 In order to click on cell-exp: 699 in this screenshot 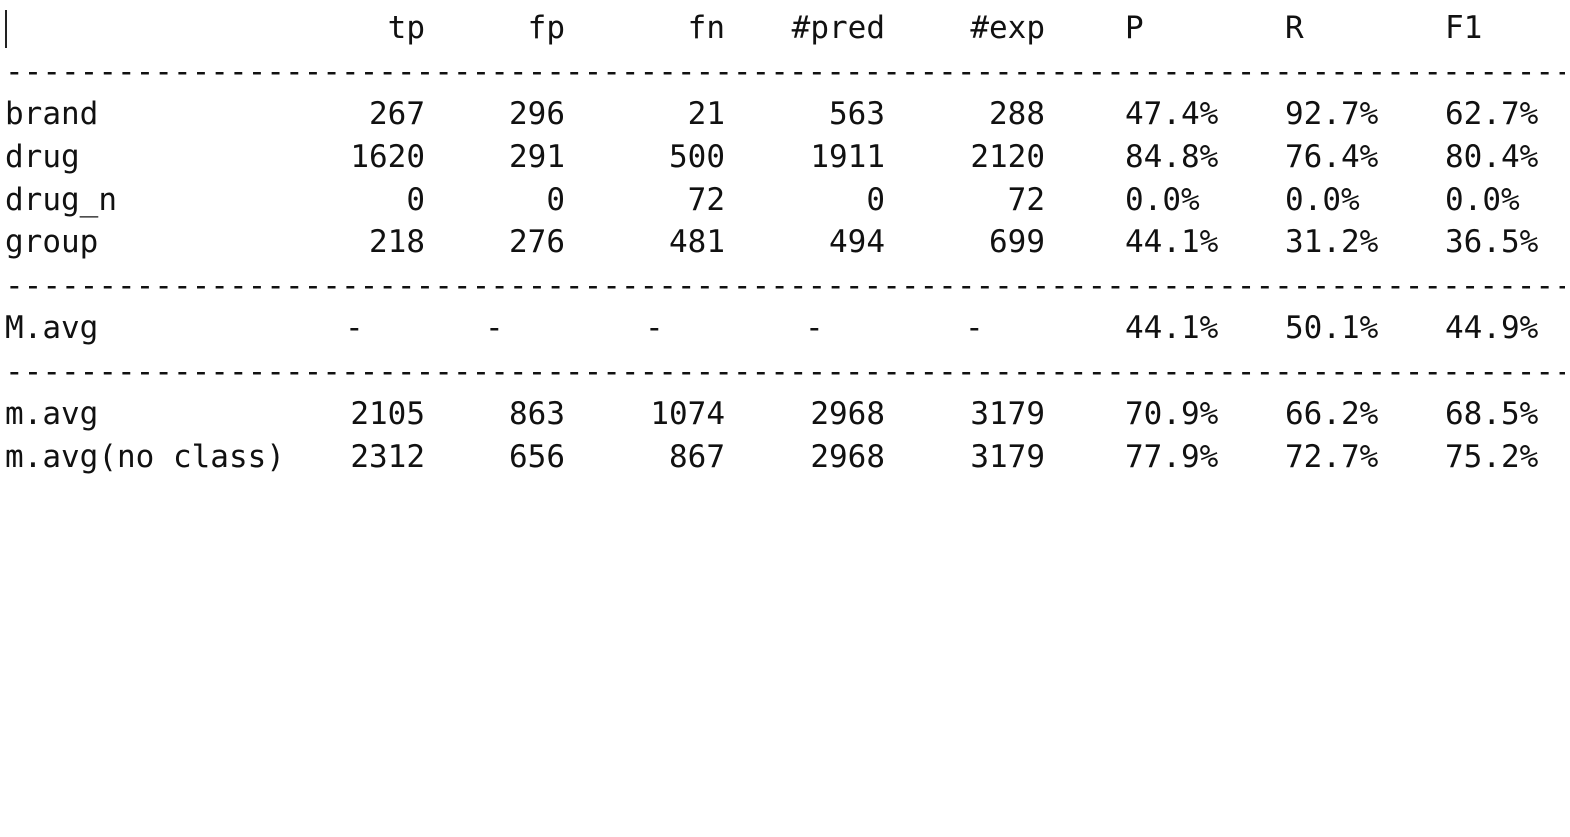, I will do `click(1017, 242)`.